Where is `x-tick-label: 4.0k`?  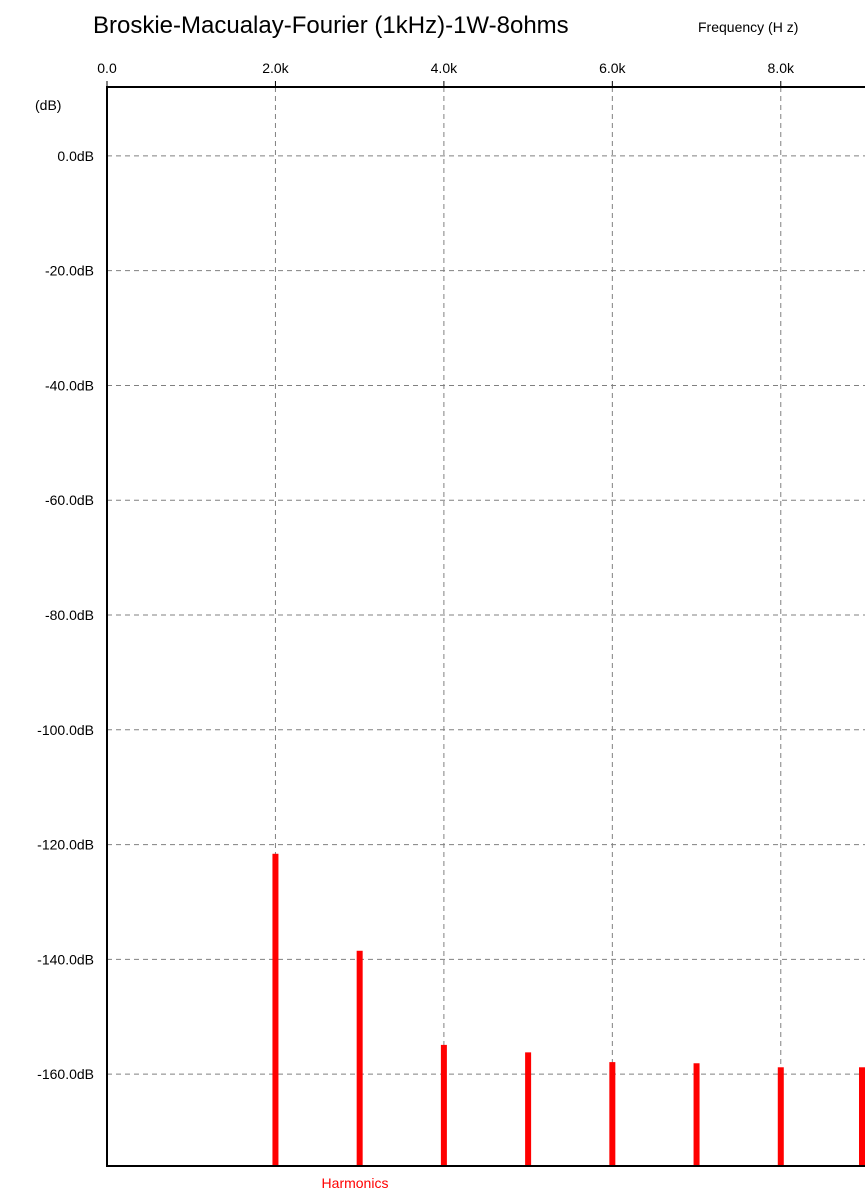 x-tick-label: 4.0k is located at coordinates (444, 68).